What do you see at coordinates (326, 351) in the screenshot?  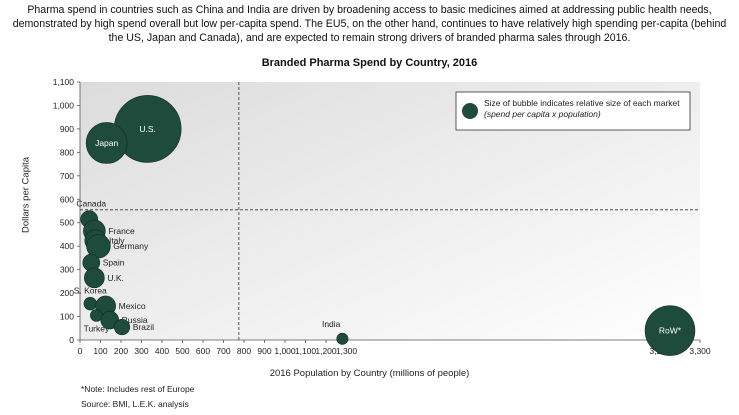 I see `x-tick-label: 1,200` at bounding box center [326, 351].